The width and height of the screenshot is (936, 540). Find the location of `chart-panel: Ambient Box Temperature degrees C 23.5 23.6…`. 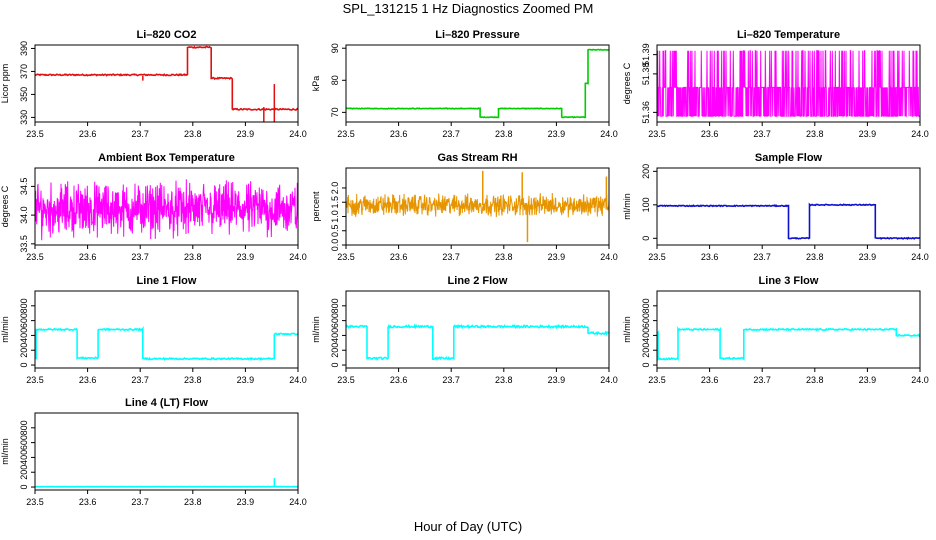

chart-panel: Ambient Box Temperature degrees C 23.5 23.6… is located at coordinates (153, 207).